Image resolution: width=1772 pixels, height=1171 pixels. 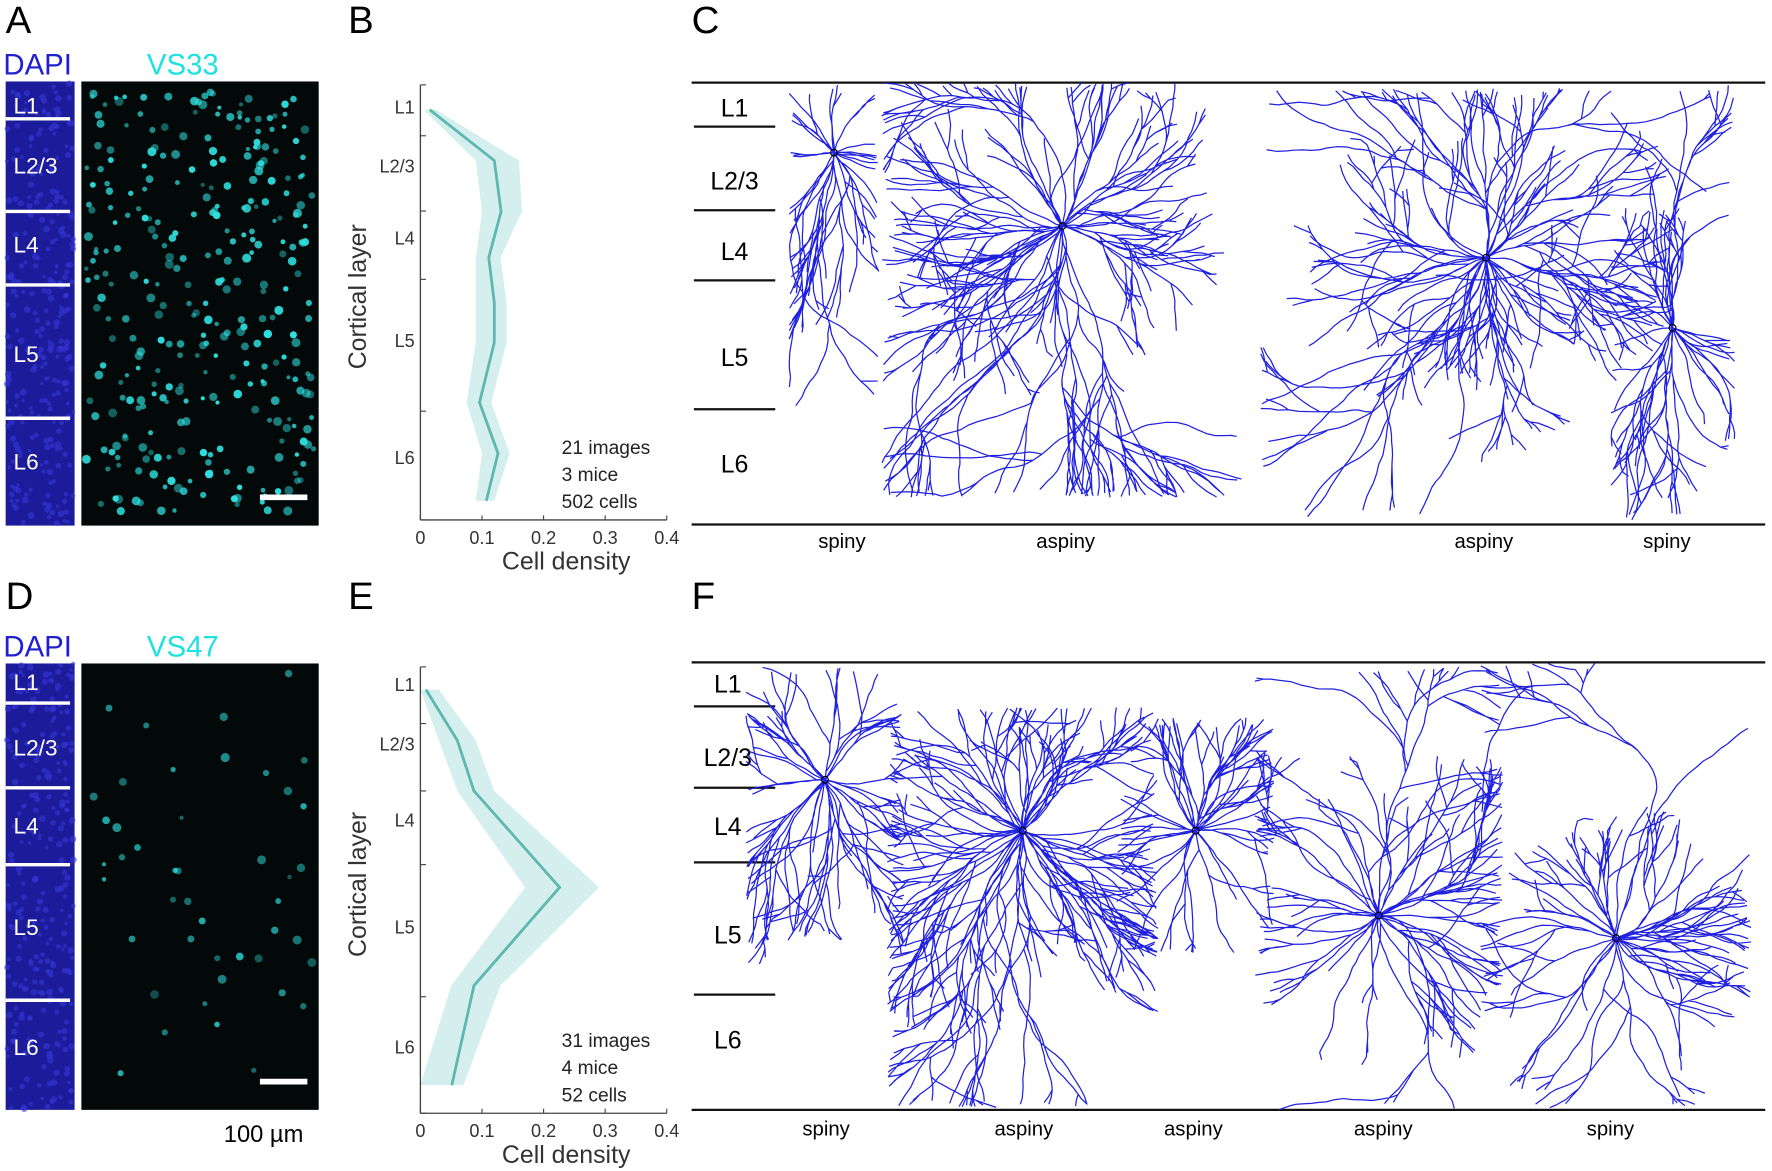 What do you see at coordinates (1485, 303) in the screenshot?
I see `neuron-morphology` at bounding box center [1485, 303].